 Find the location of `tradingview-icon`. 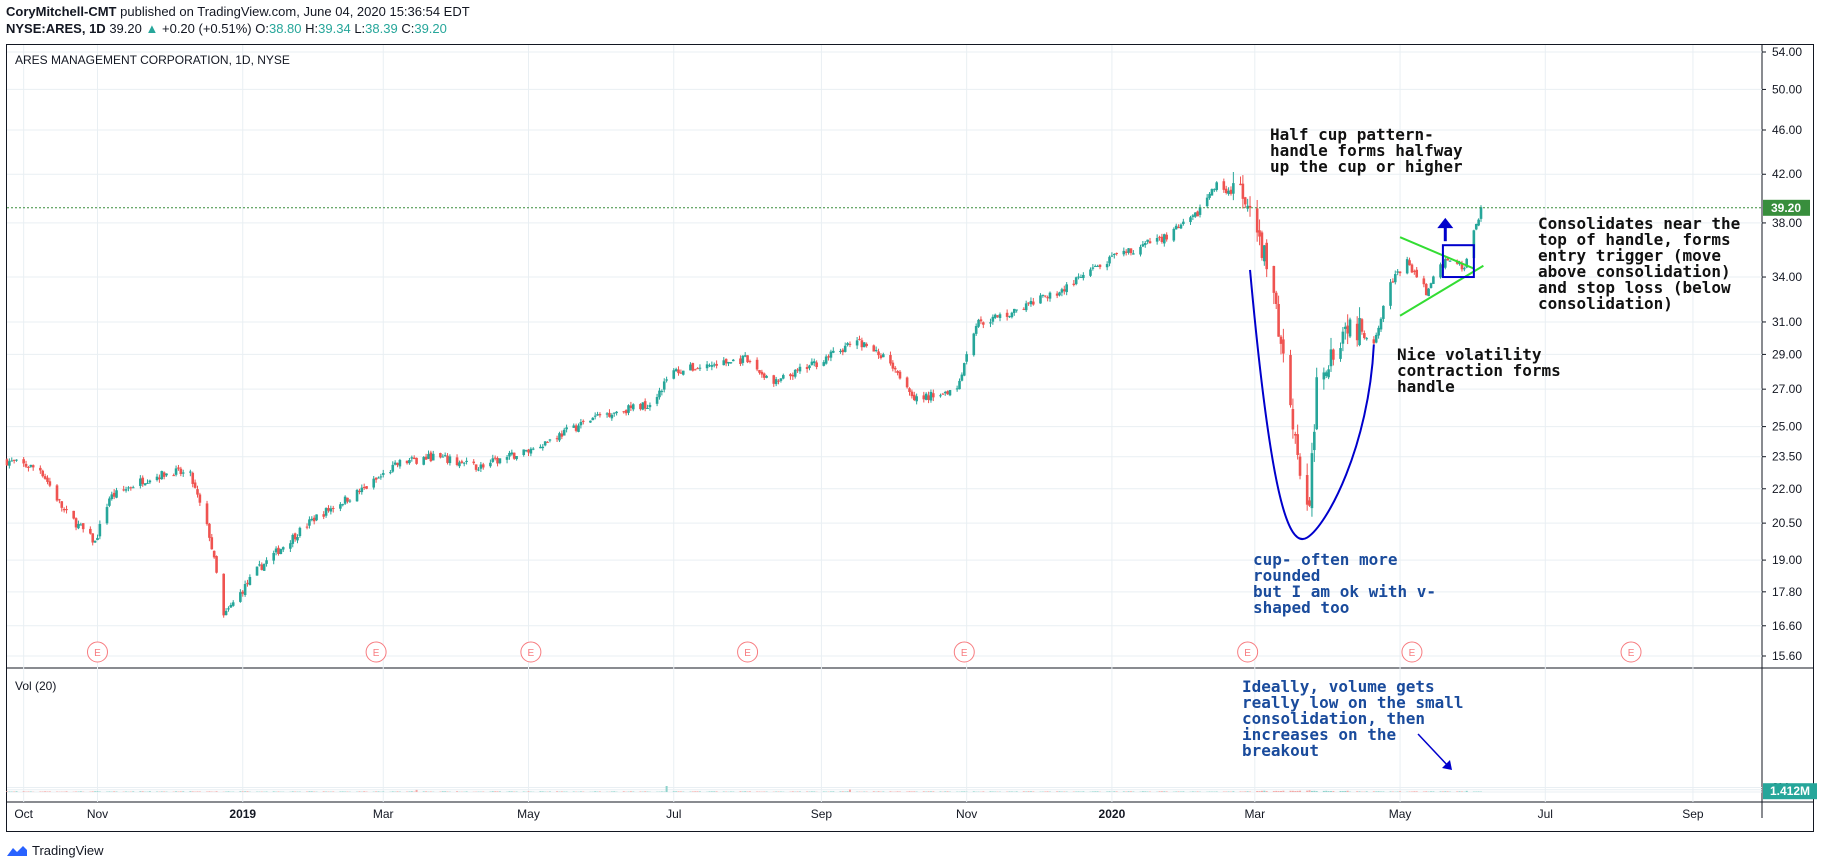

tradingview-icon is located at coordinates (17, 850).